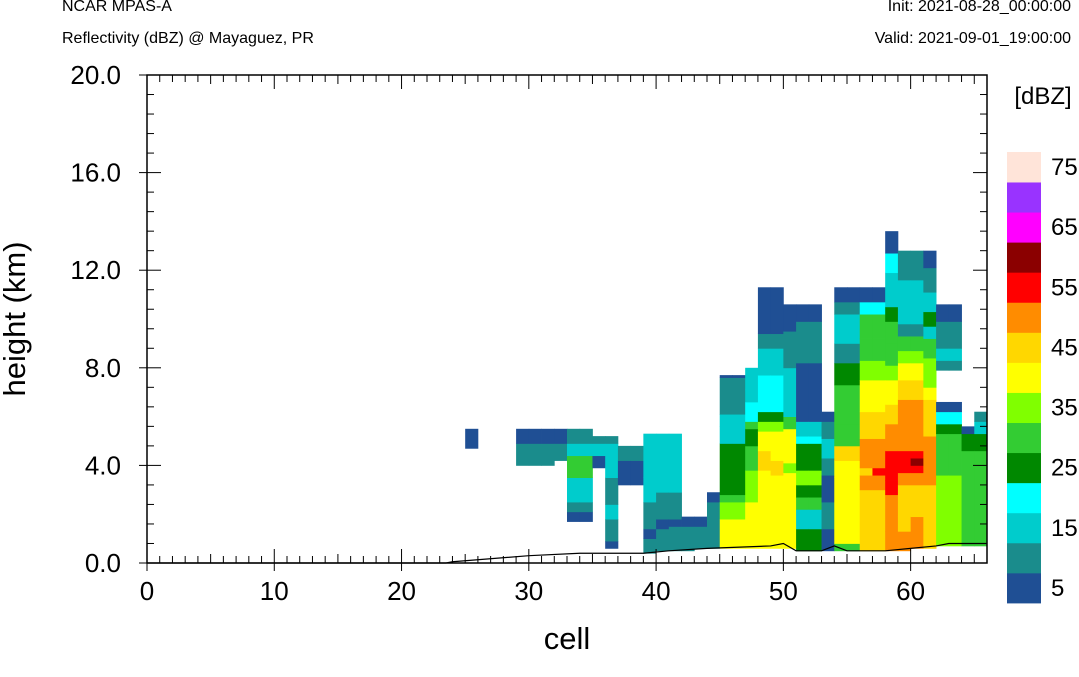 The height and width of the screenshot is (677, 1079). What do you see at coordinates (103, 368) in the screenshot?
I see `y-tick-label-8: 8.0` at bounding box center [103, 368].